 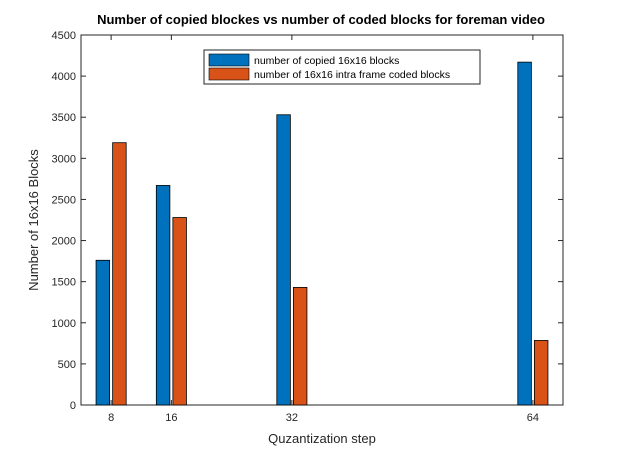 I want to click on y-axis-label: Number of 16x16 Blocks, so click(x=33, y=220).